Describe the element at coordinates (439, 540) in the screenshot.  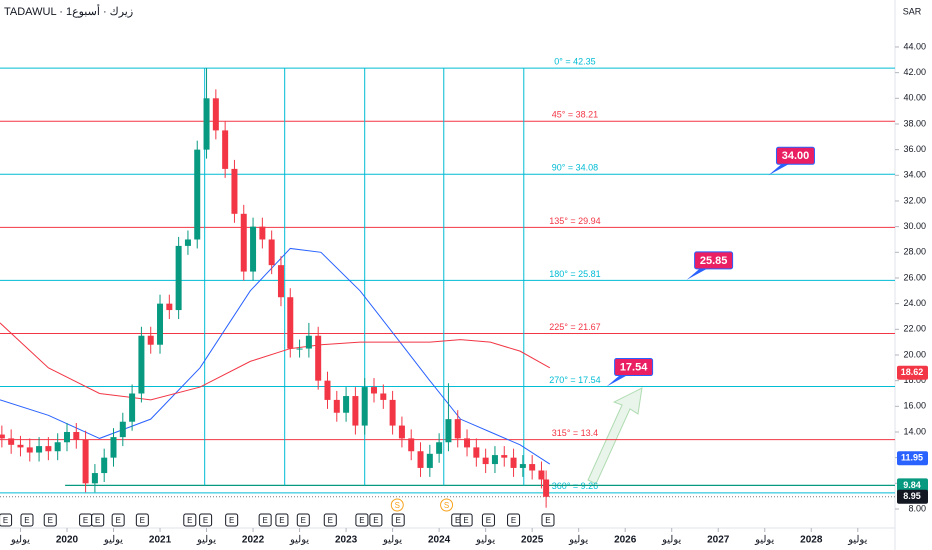
I see `x-tick-label: 2024` at that location.